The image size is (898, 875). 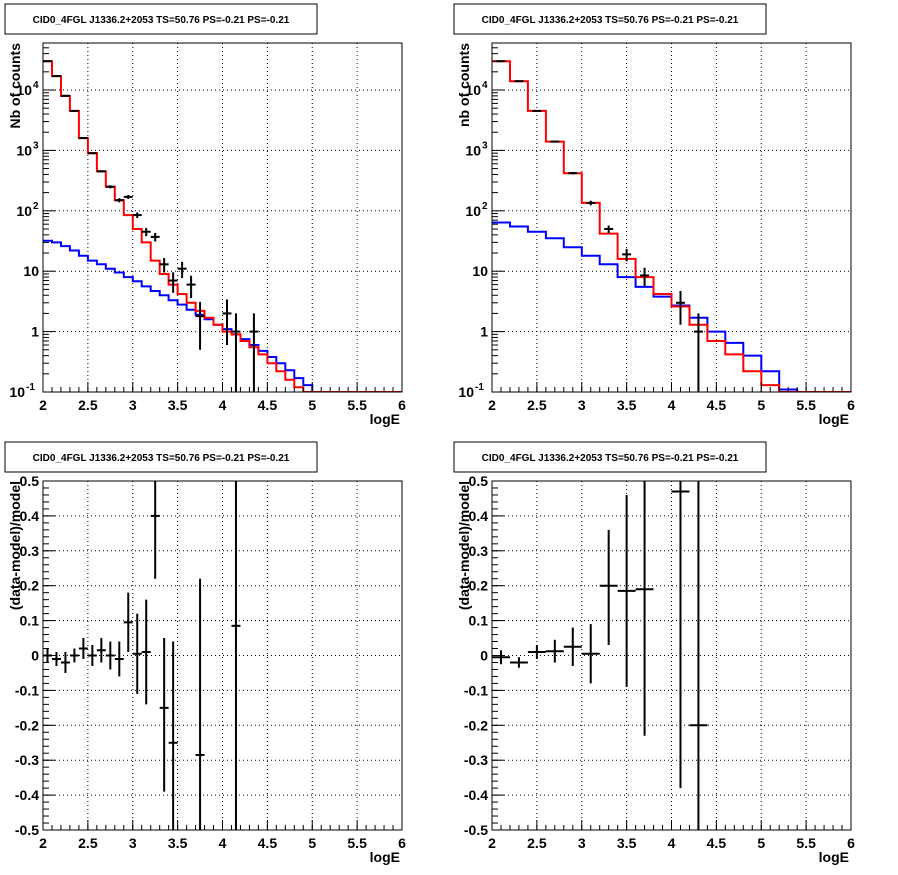 I want to click on y-axis-label: (data-model)/model, so click(x=15, y=545).